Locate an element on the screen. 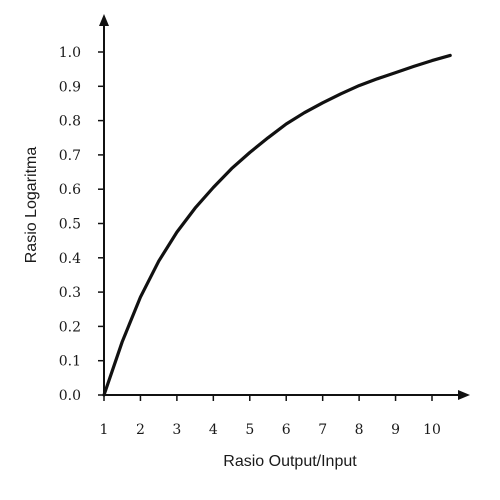 The image size is (500, 500). y-tick-label: 0.1 is located at coordinates (70, 362).